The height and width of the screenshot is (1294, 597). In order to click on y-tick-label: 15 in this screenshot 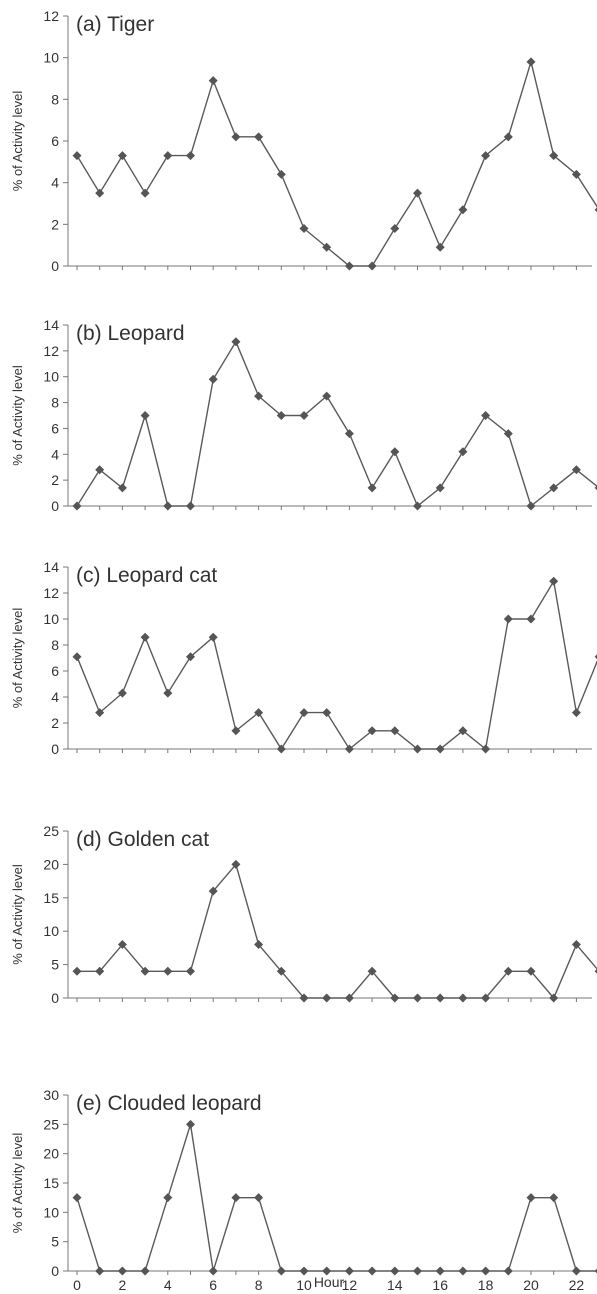, I will do `click(51, 898)`.